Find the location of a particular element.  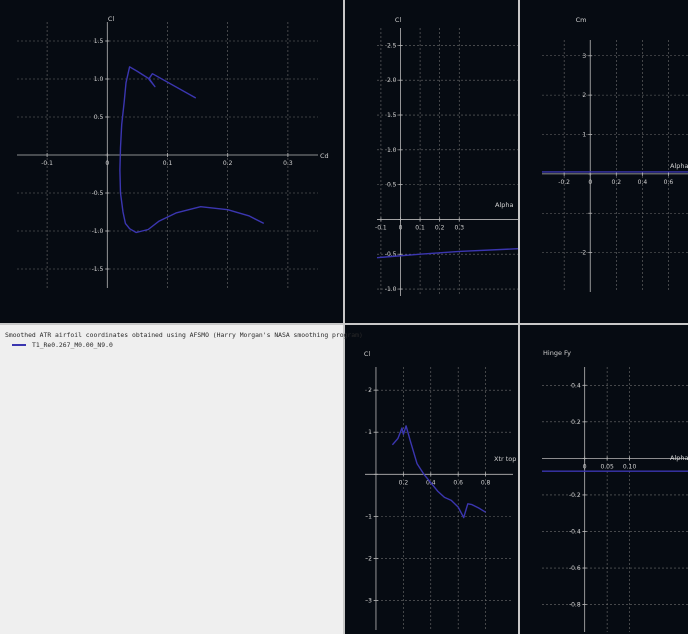

y-tick-label: 2.0 is located at coordinates (392, 80).